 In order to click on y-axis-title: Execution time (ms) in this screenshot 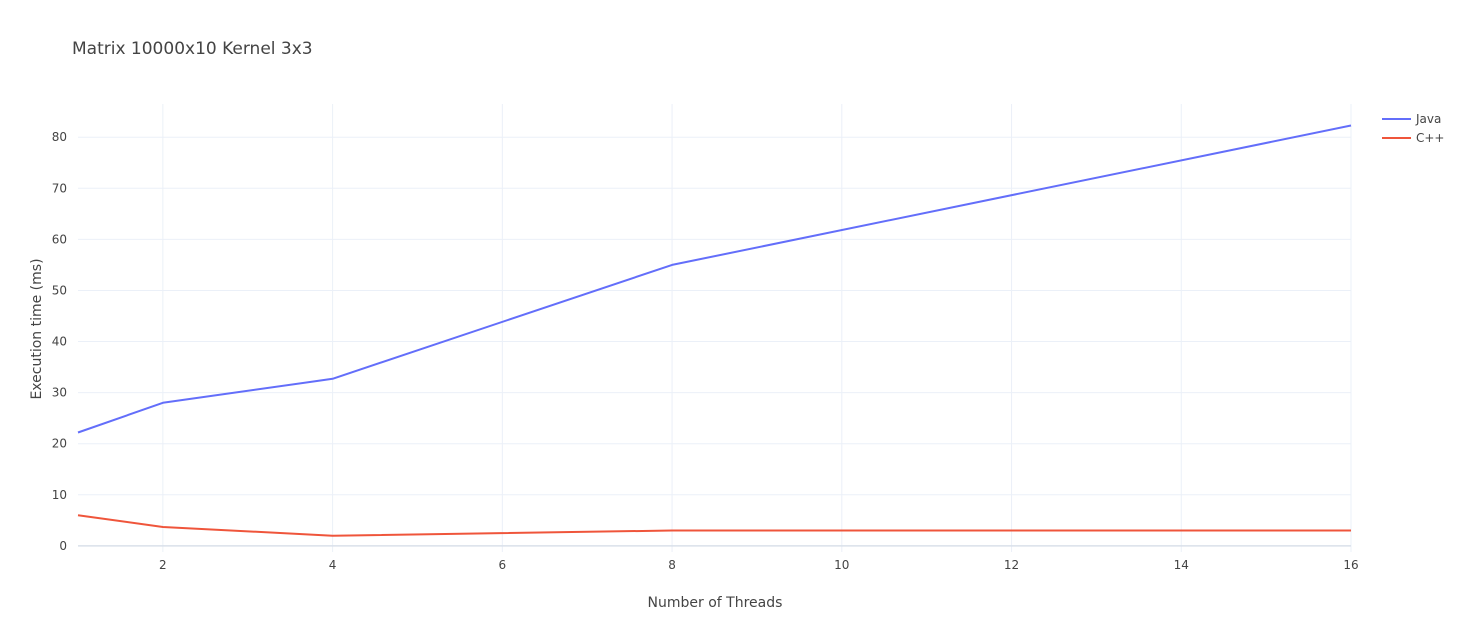, I will do `click(37, 328)`.